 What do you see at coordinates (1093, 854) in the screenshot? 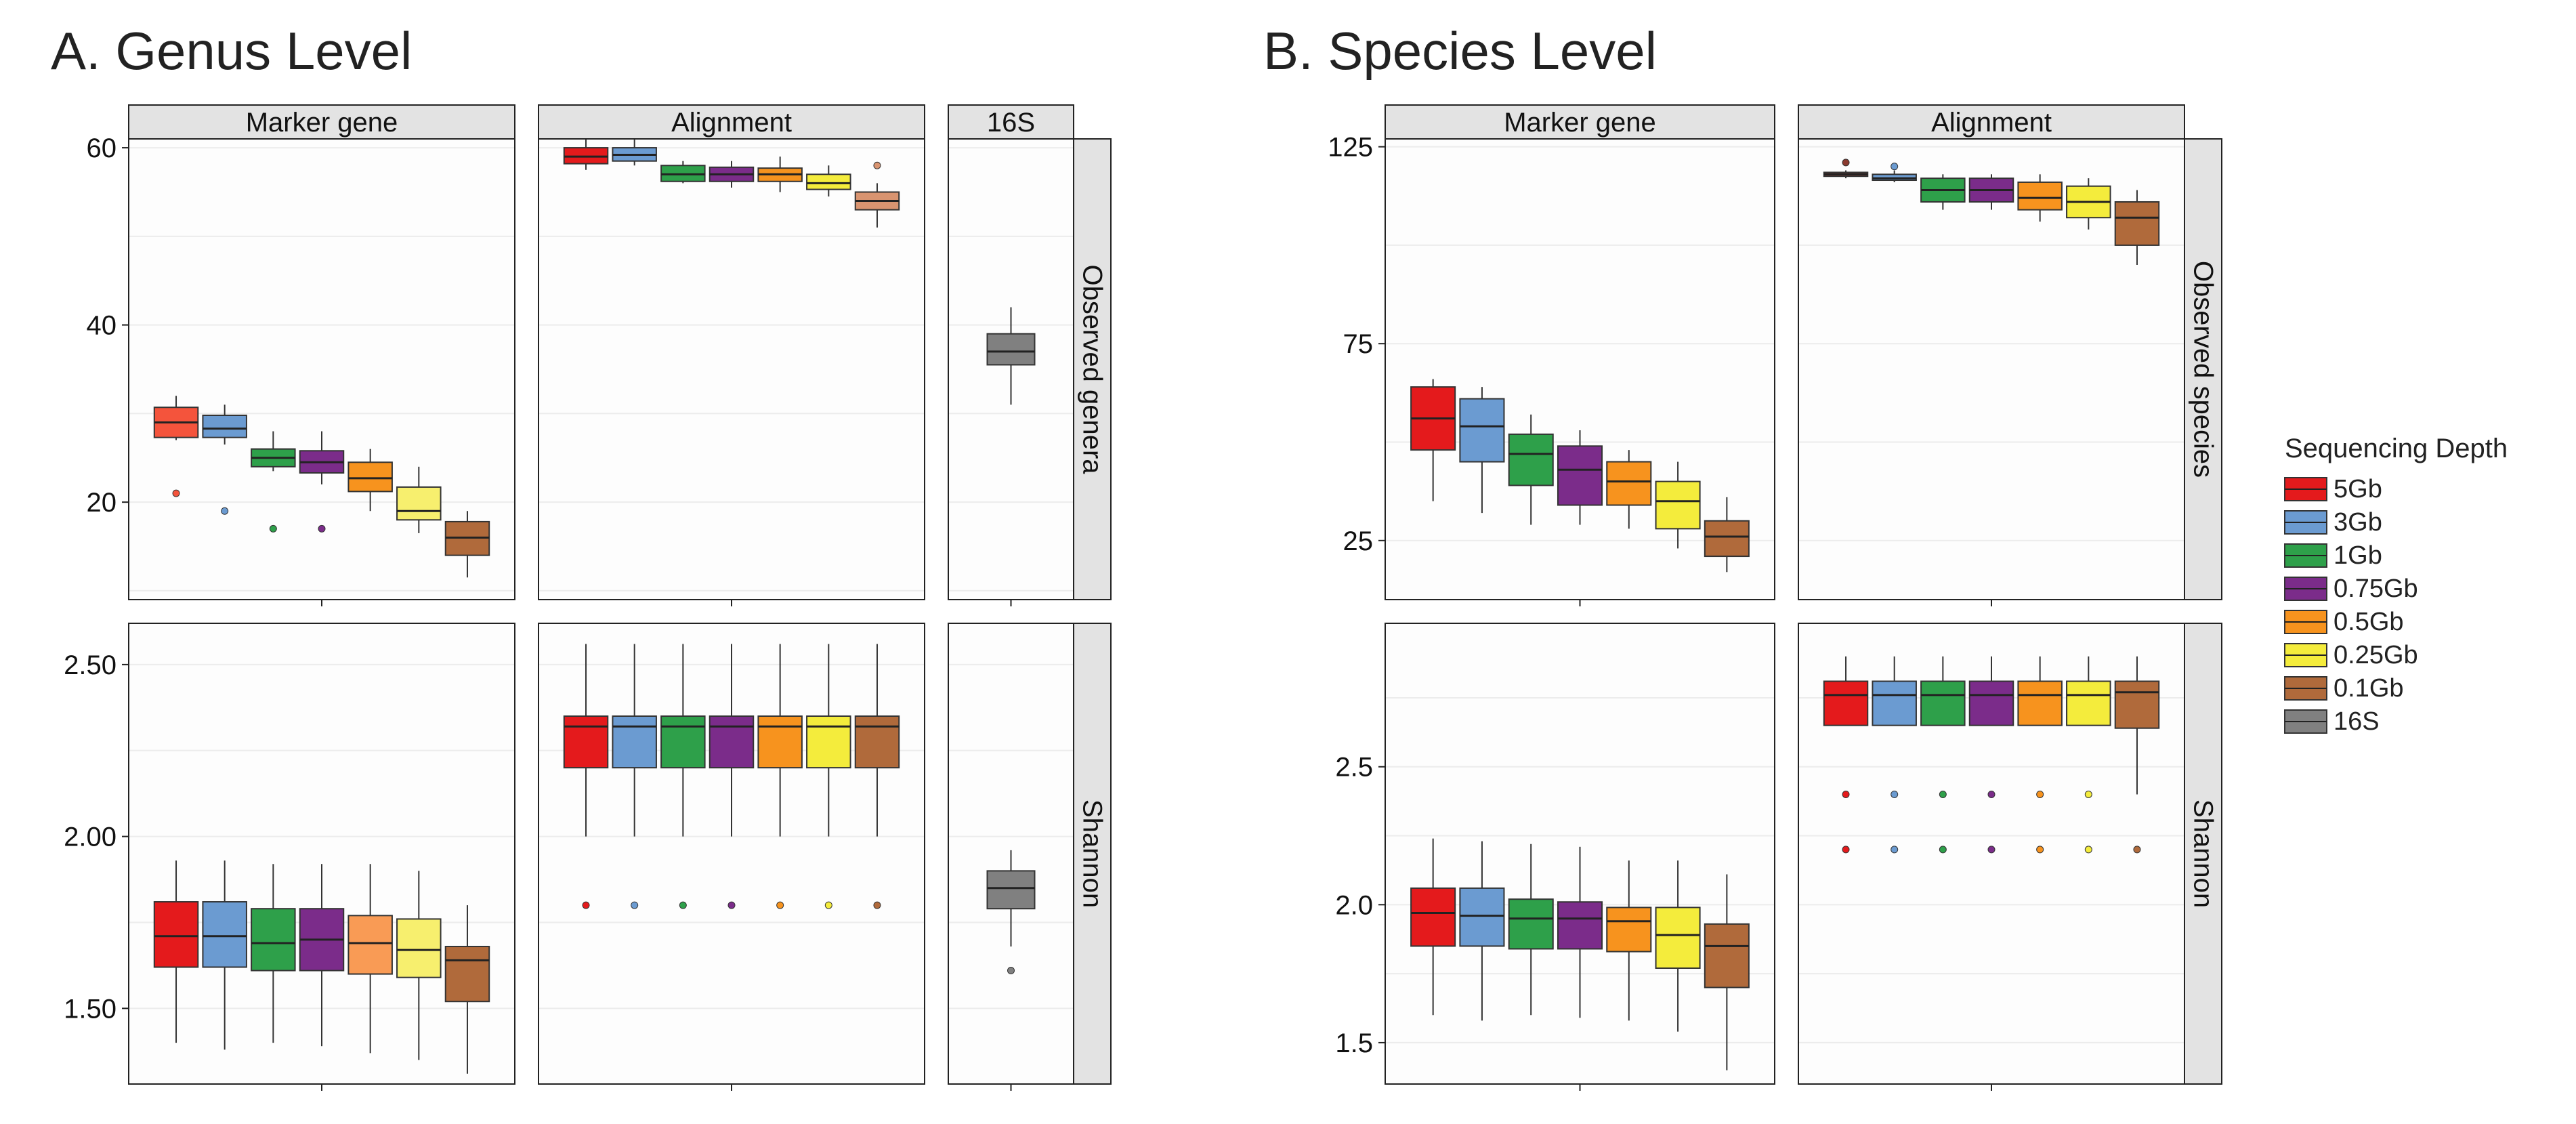
I see `strip-label-shannon: Shannon` at bounding box center [1093, 854].